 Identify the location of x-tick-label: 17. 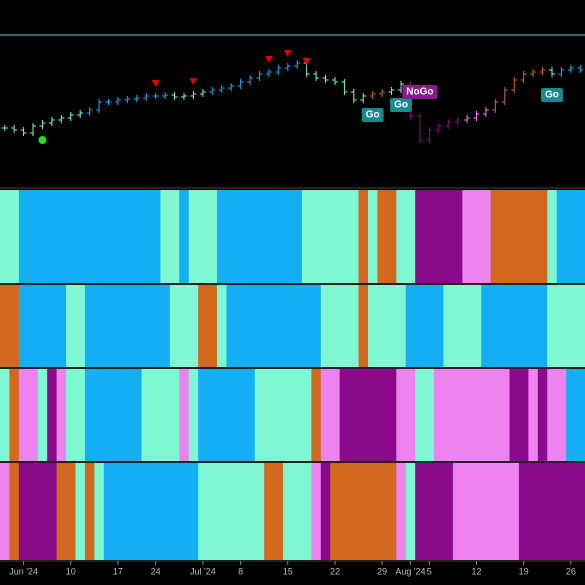
(118, 571).